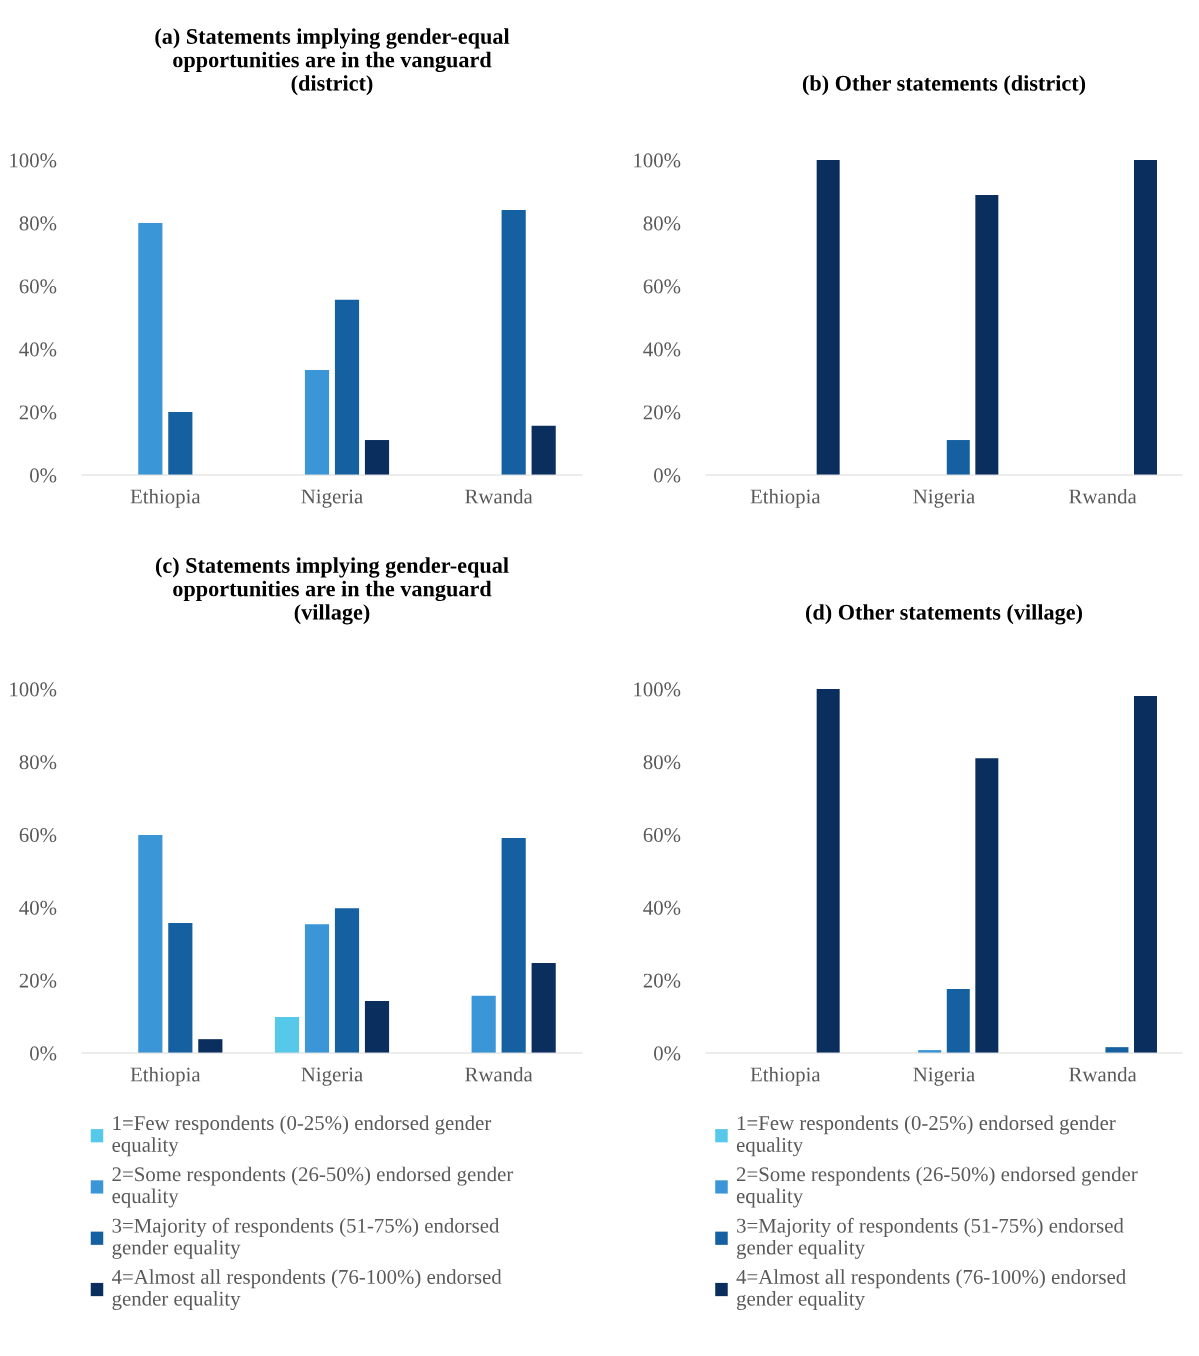  What do you see at coordinates (944, 614) in the screenshot?
I see `chart-title: (d) Other statements (village)` at bounding box center [944, 614].